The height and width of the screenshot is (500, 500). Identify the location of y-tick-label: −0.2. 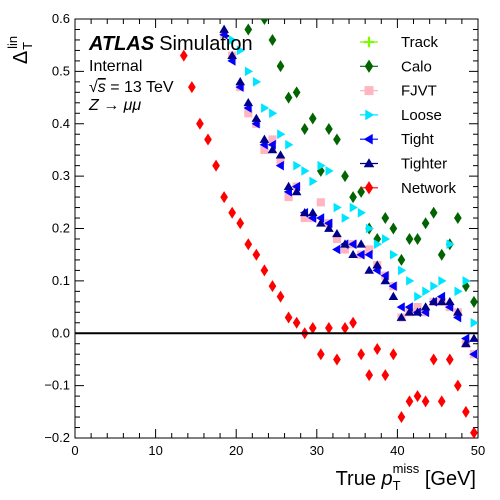
(57, 437).